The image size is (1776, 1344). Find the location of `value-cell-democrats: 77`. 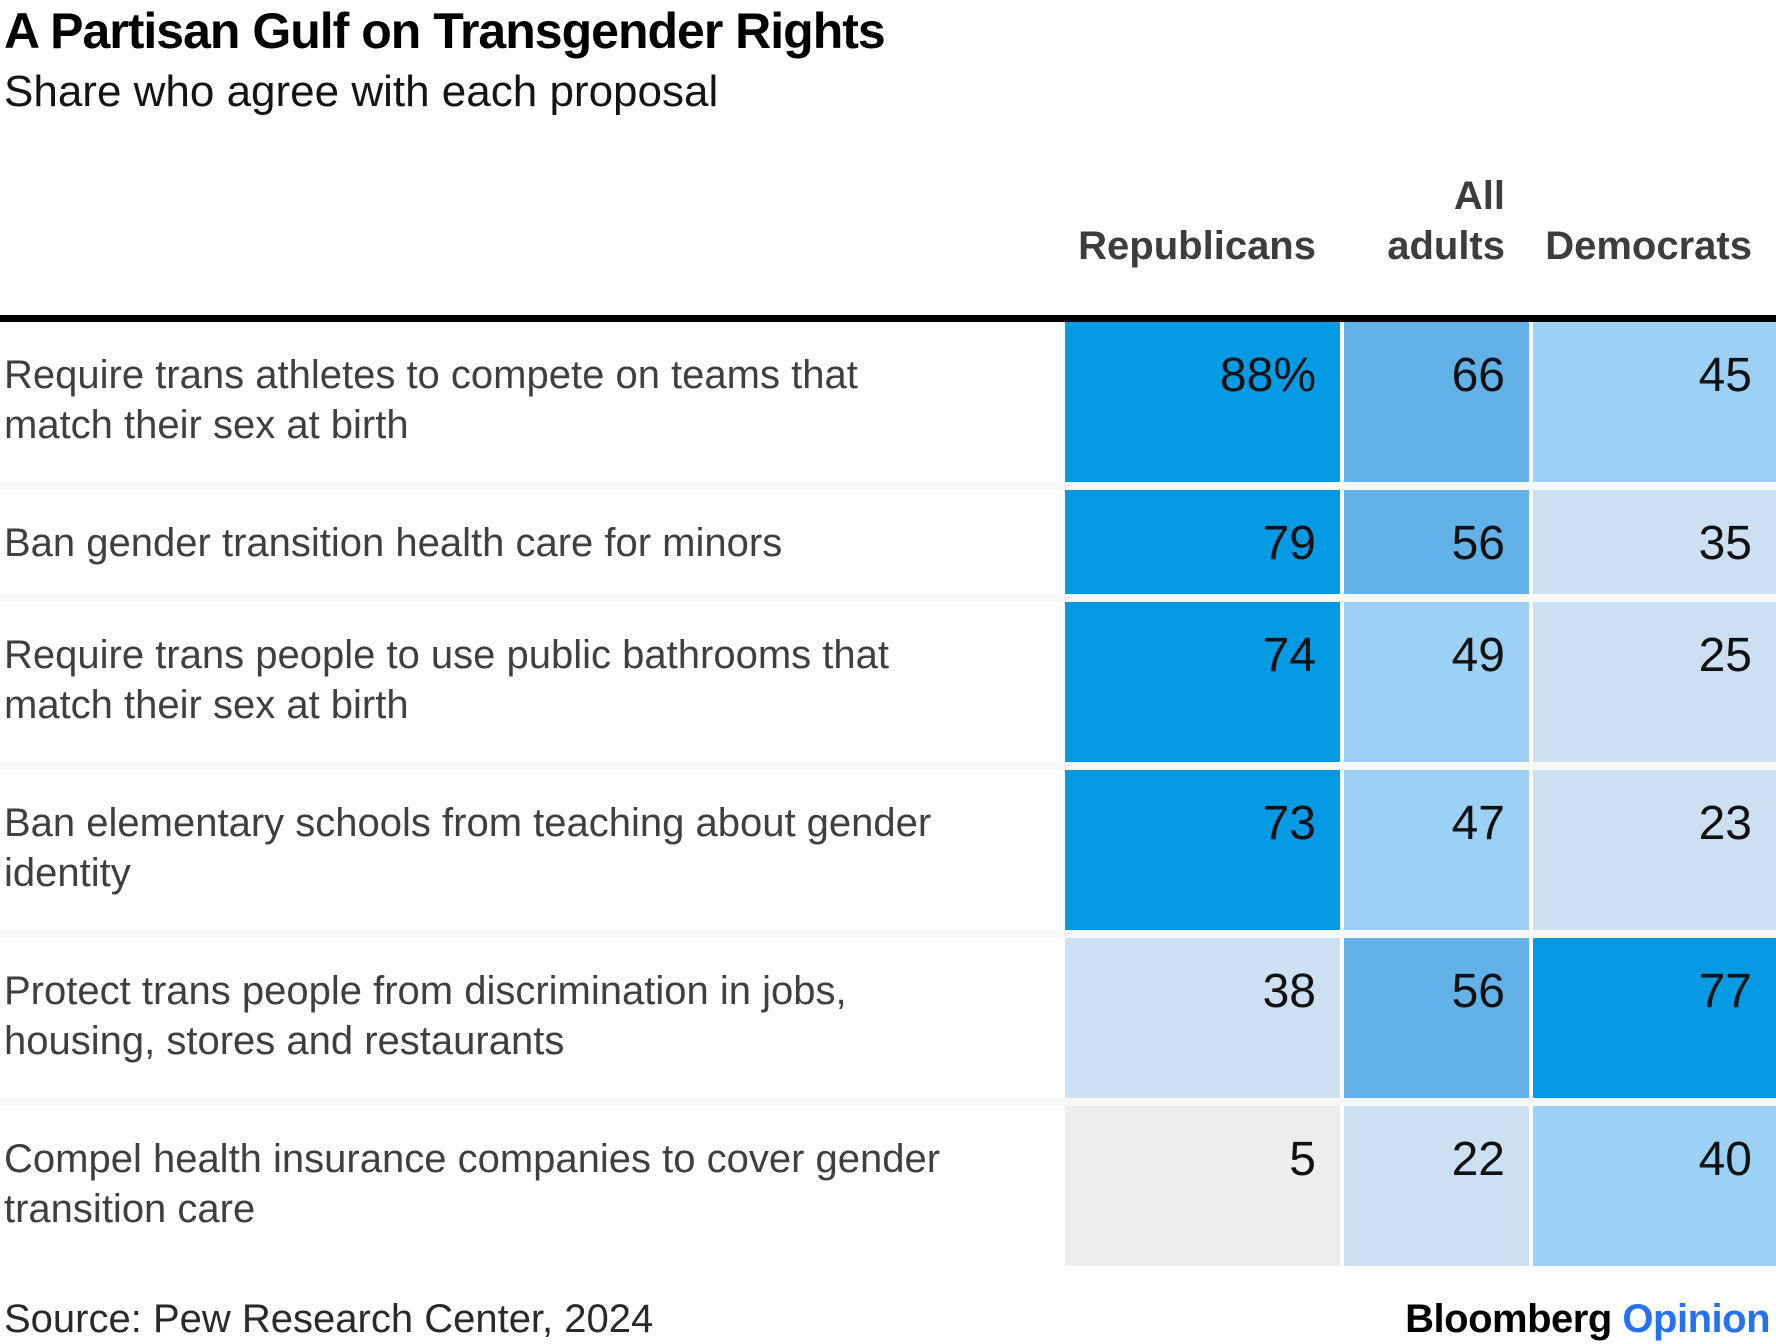

value-cell-democrats: 77 is located at coordinates (1654, 1018).